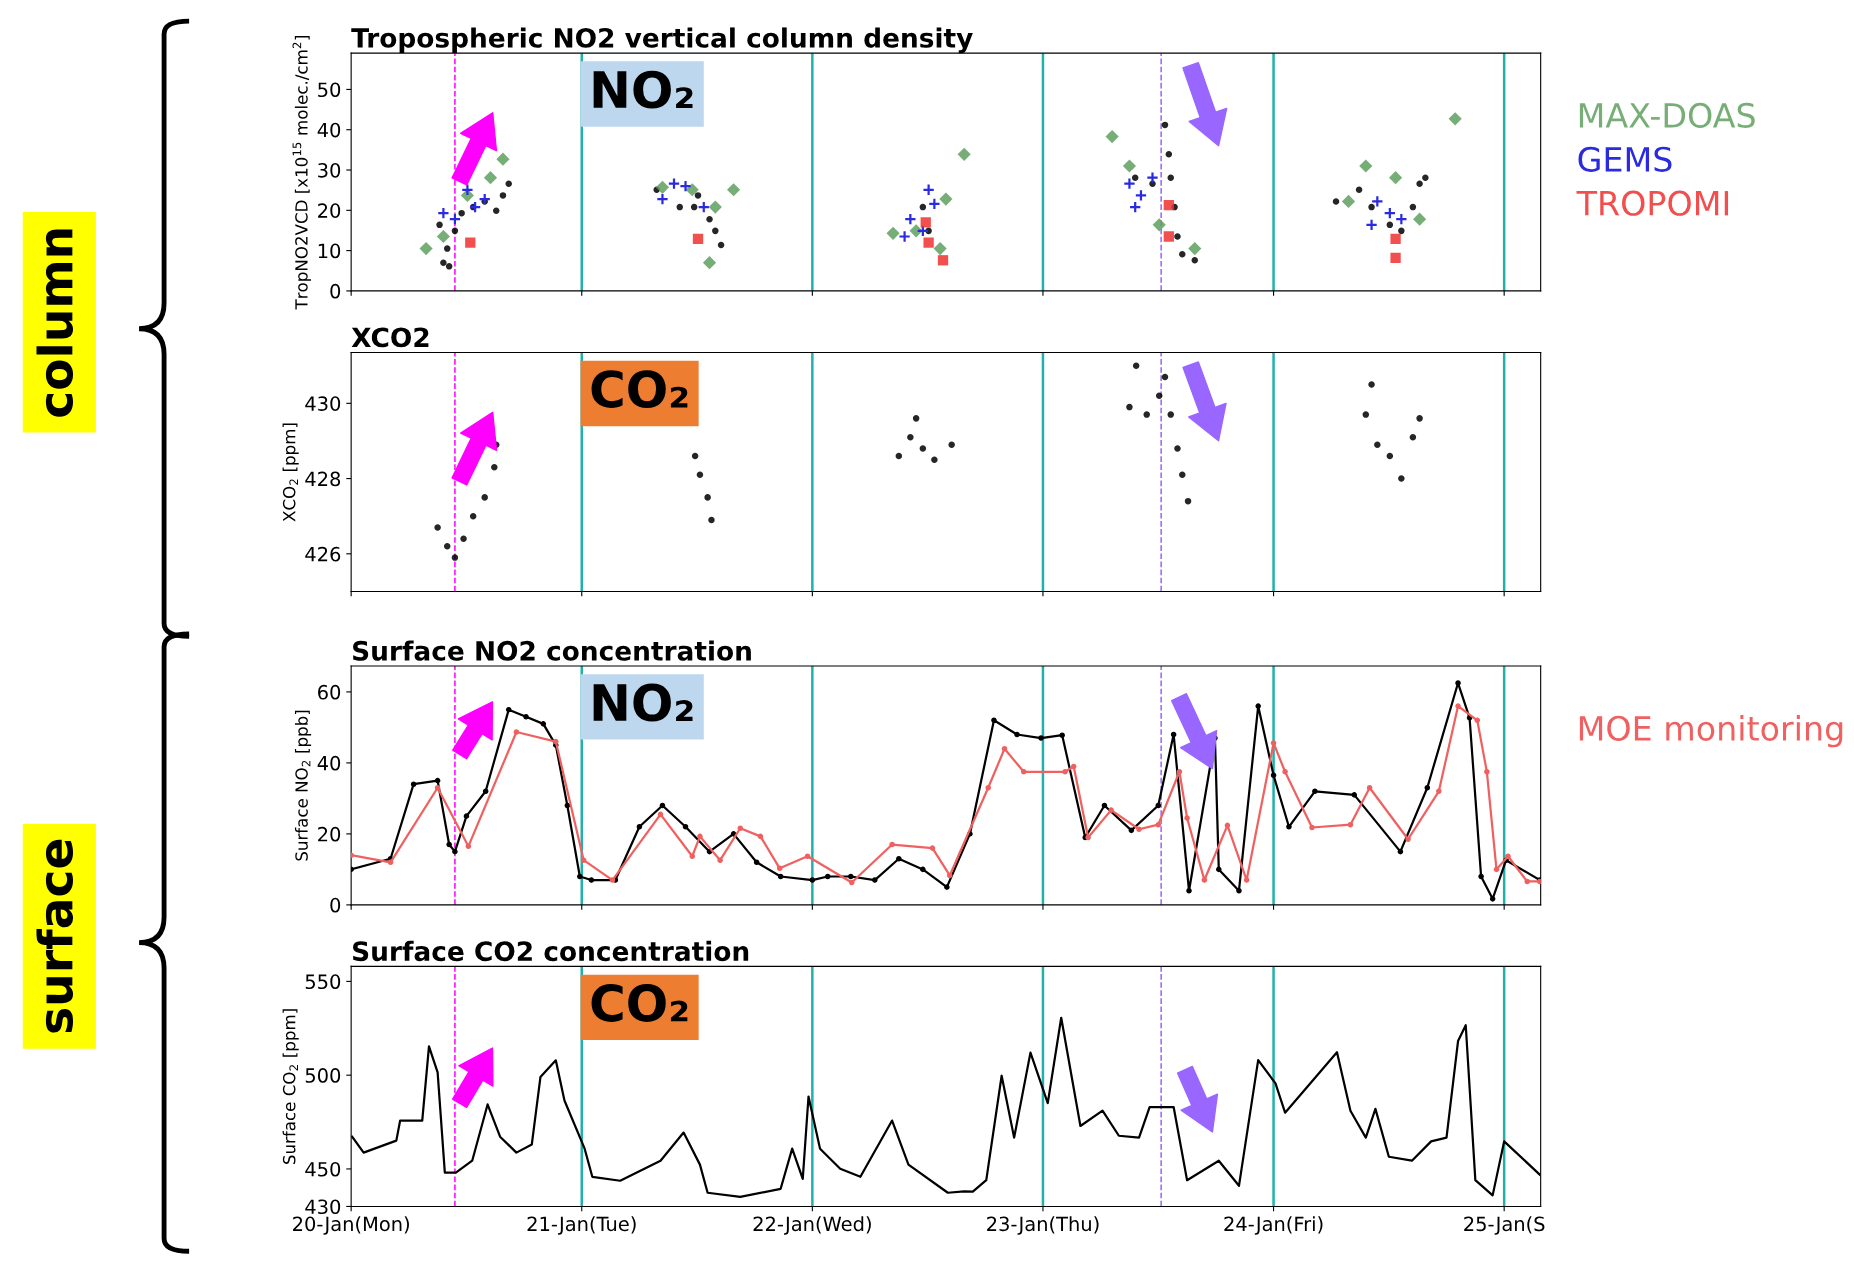 Image resolution: width=1854 pixels, height=1281 pixels. Describe the element at coordinates (1652, 203) in the screenshot. I see `text: TROPOMI` at that location.